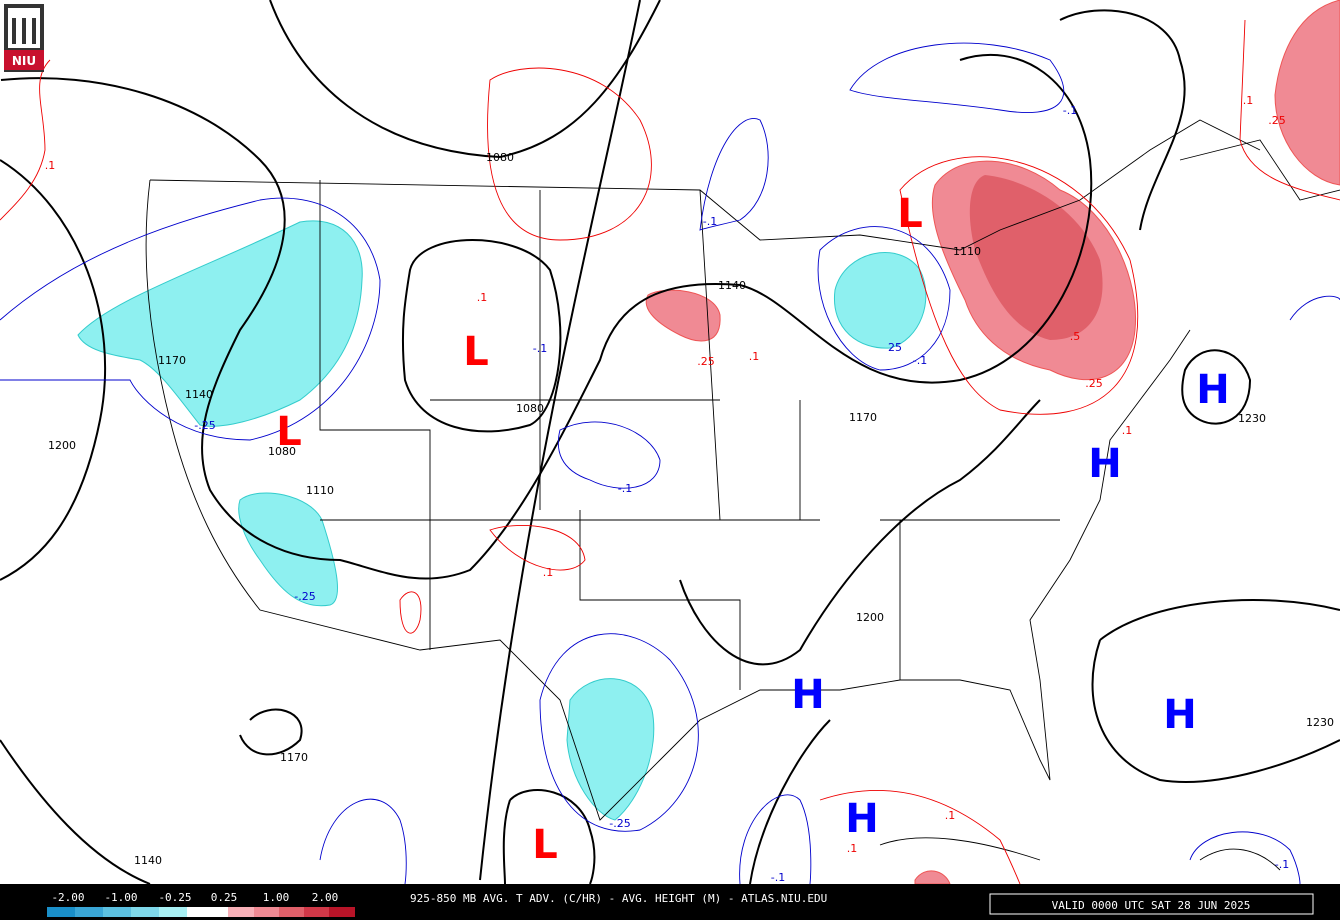  Describe the element at coordinates (276, 897) in the screenshot. I see `colorbar-tick-label: 1.00` at that location.